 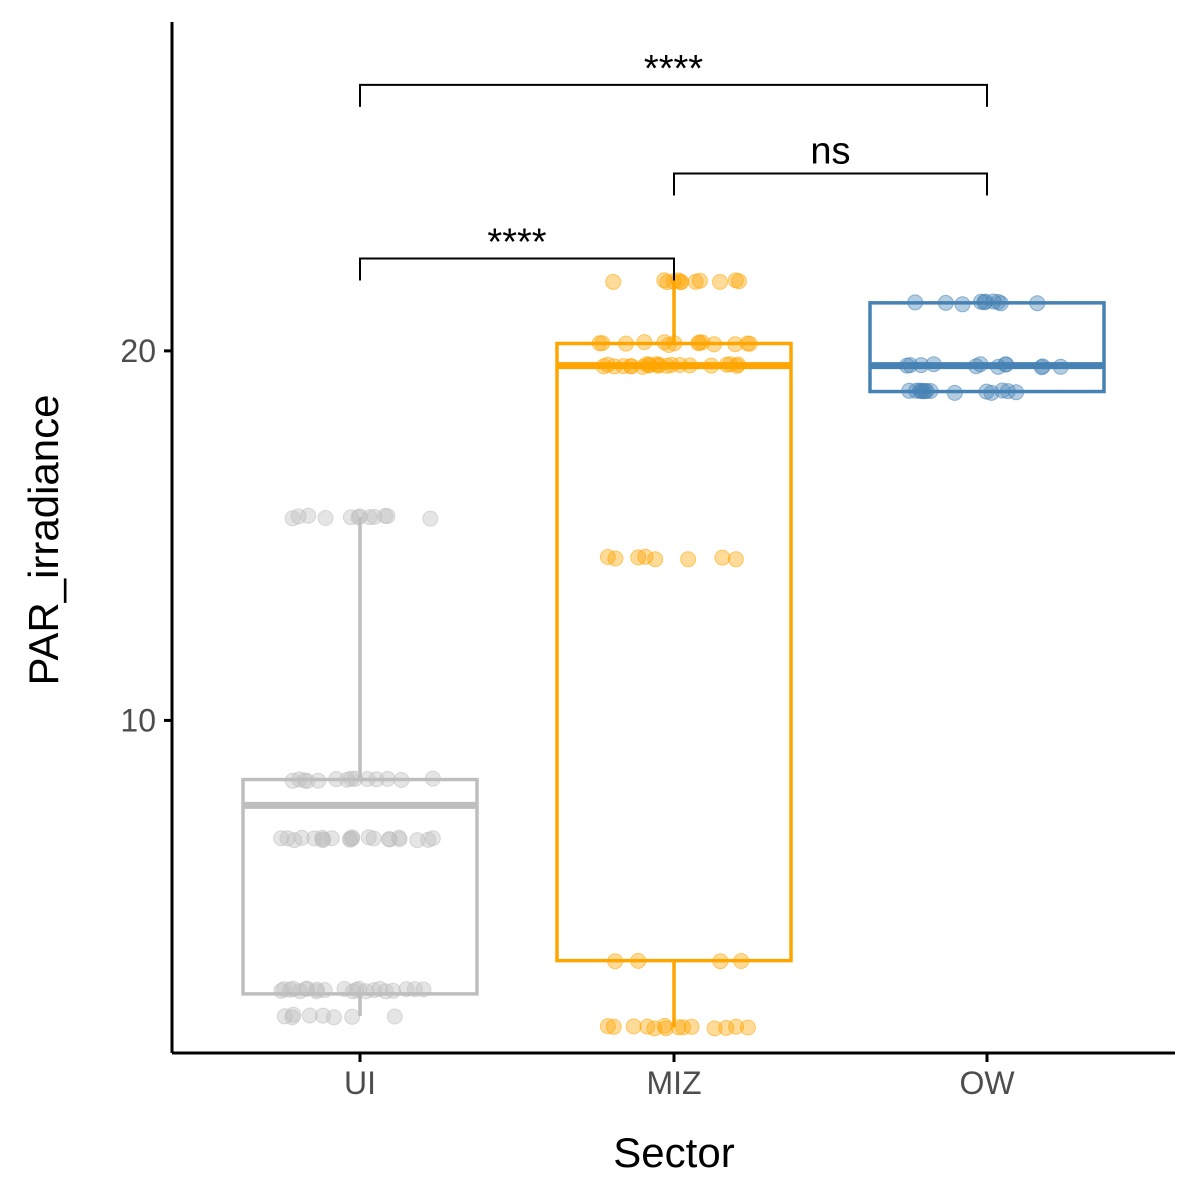 I want to click on significance-label: ****, so click(x=673, y=69).